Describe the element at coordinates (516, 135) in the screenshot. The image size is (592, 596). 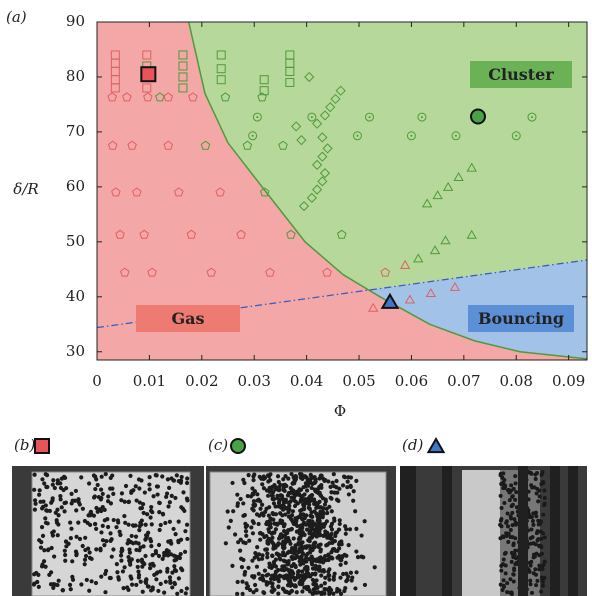
I see `marker-dot` at that location.